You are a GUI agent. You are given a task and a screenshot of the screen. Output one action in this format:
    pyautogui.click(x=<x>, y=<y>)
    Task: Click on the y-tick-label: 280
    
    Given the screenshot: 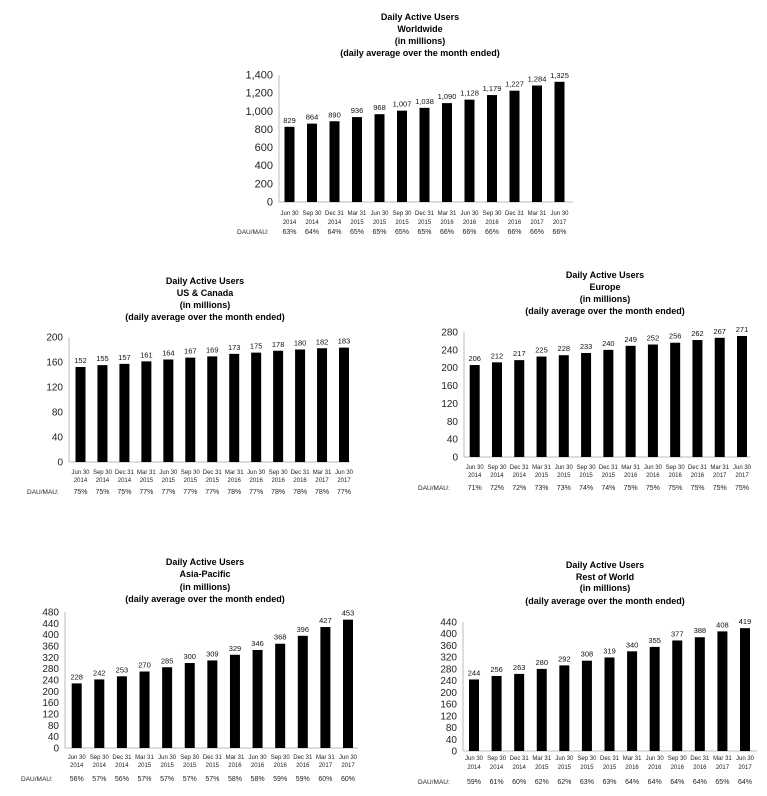 What is the action you would take?
    pyautogui.click(x=50, y=669)
    